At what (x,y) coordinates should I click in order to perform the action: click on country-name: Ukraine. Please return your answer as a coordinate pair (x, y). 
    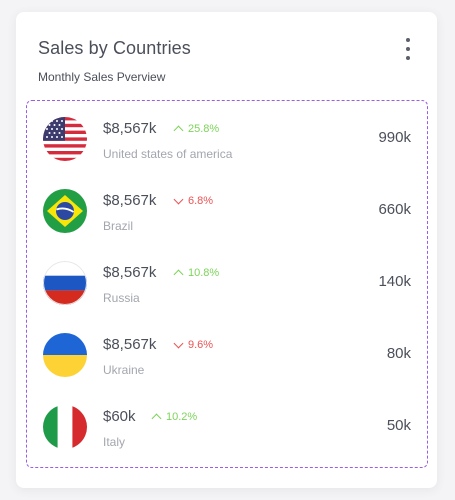
    Looking at the image, I should click on (124, 370).